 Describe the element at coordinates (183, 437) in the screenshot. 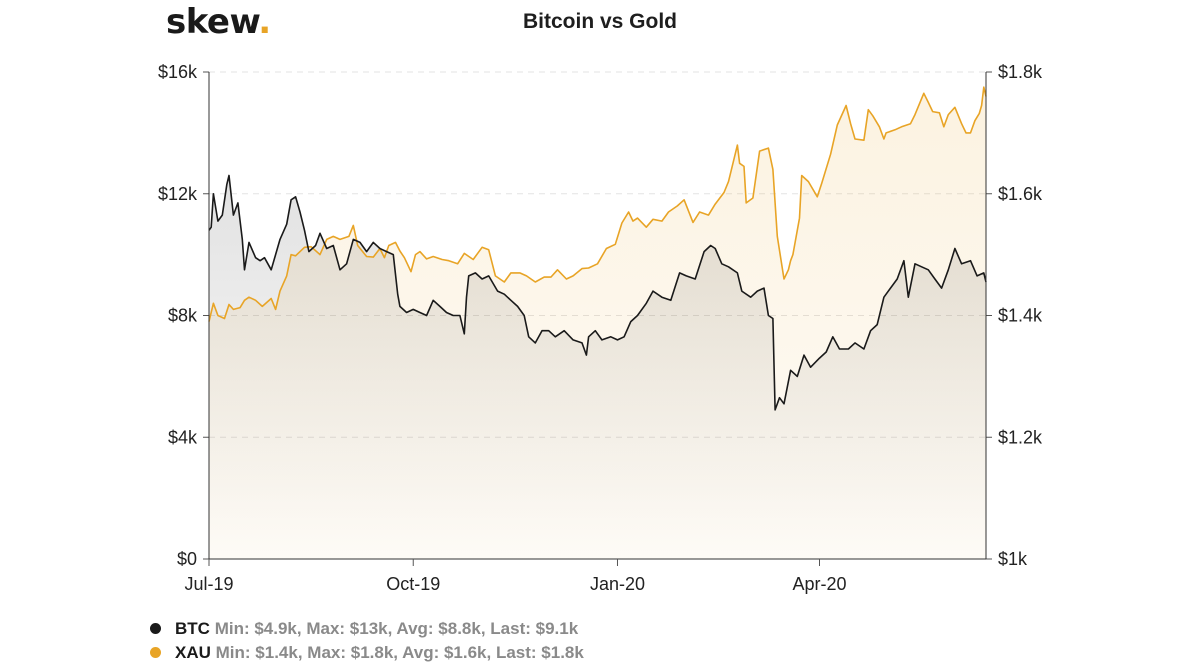

I see `left-axis-tick-label: $4k` at that location.